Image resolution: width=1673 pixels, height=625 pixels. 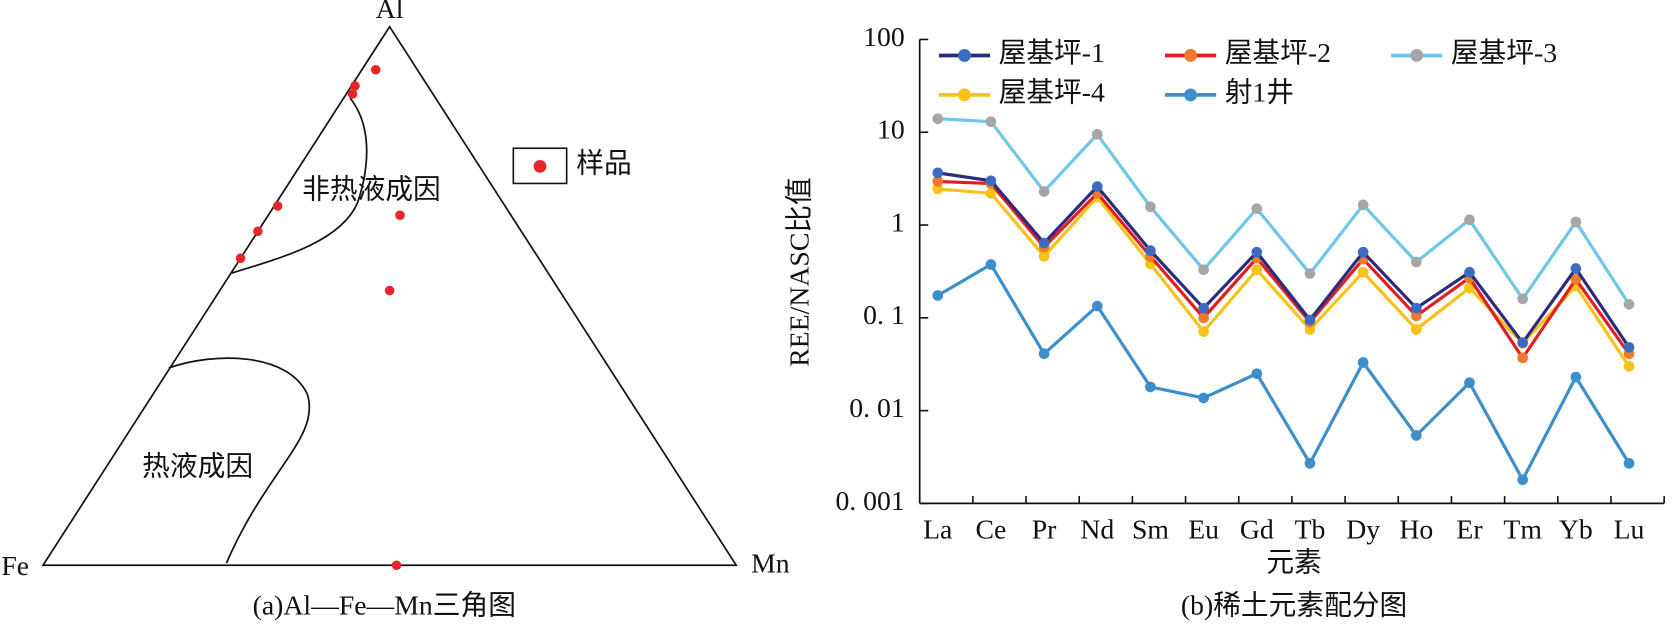 What do you see at coordinates (1504, 52) in the screenshot?
I see `legend-label: 屋基坪-3` at bounding box center [1504, 52].